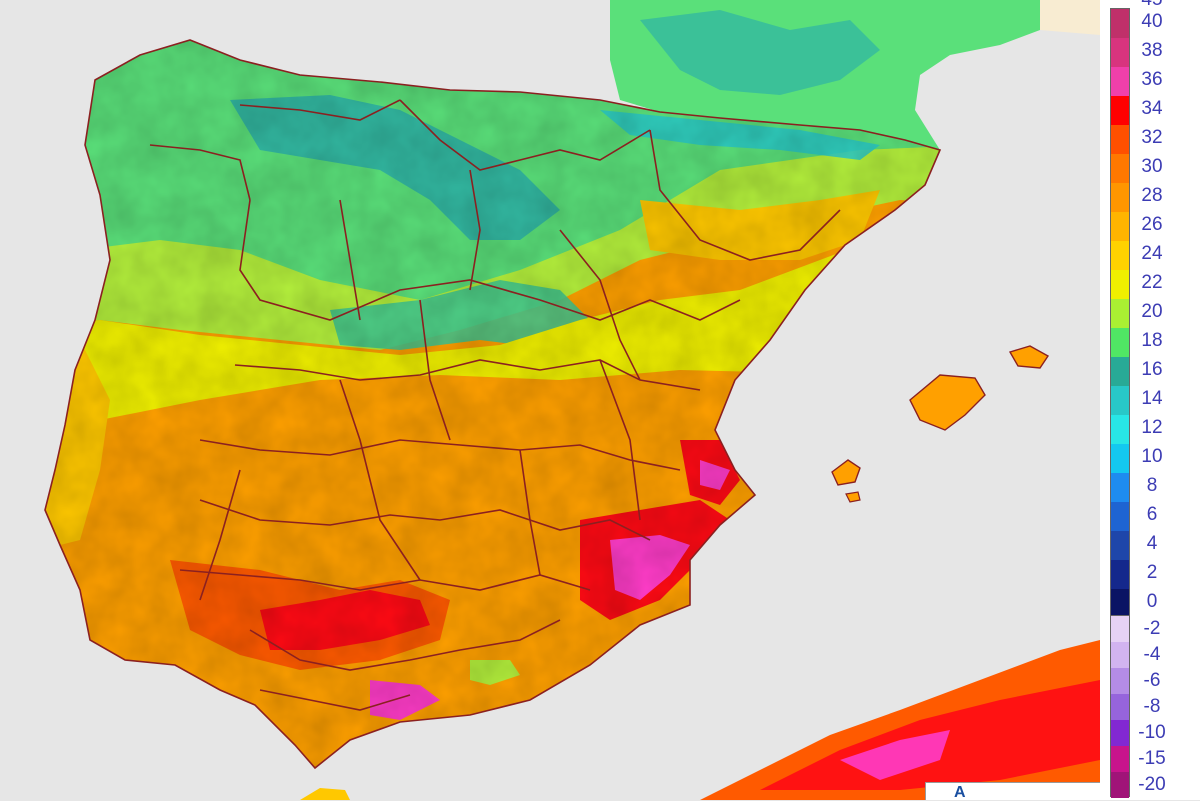 This screenshot has width=1200, height=801. What do you see at coordinates (1070, 17) in the screenshot?
I see `france-east` at bounding box center [1070, 17].